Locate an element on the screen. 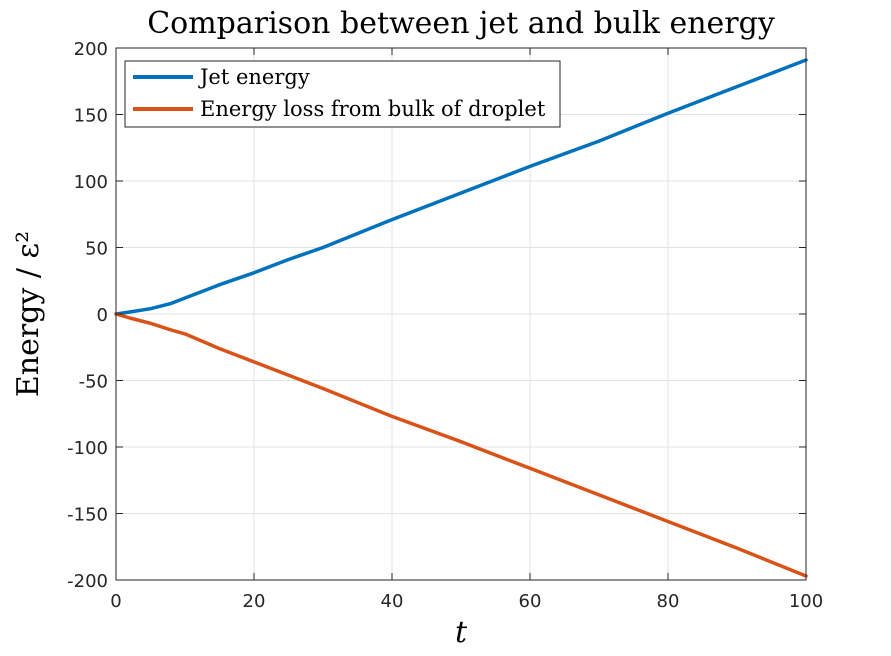 The image size is (891, 656). legend-box is located at coordinates (342, 94).